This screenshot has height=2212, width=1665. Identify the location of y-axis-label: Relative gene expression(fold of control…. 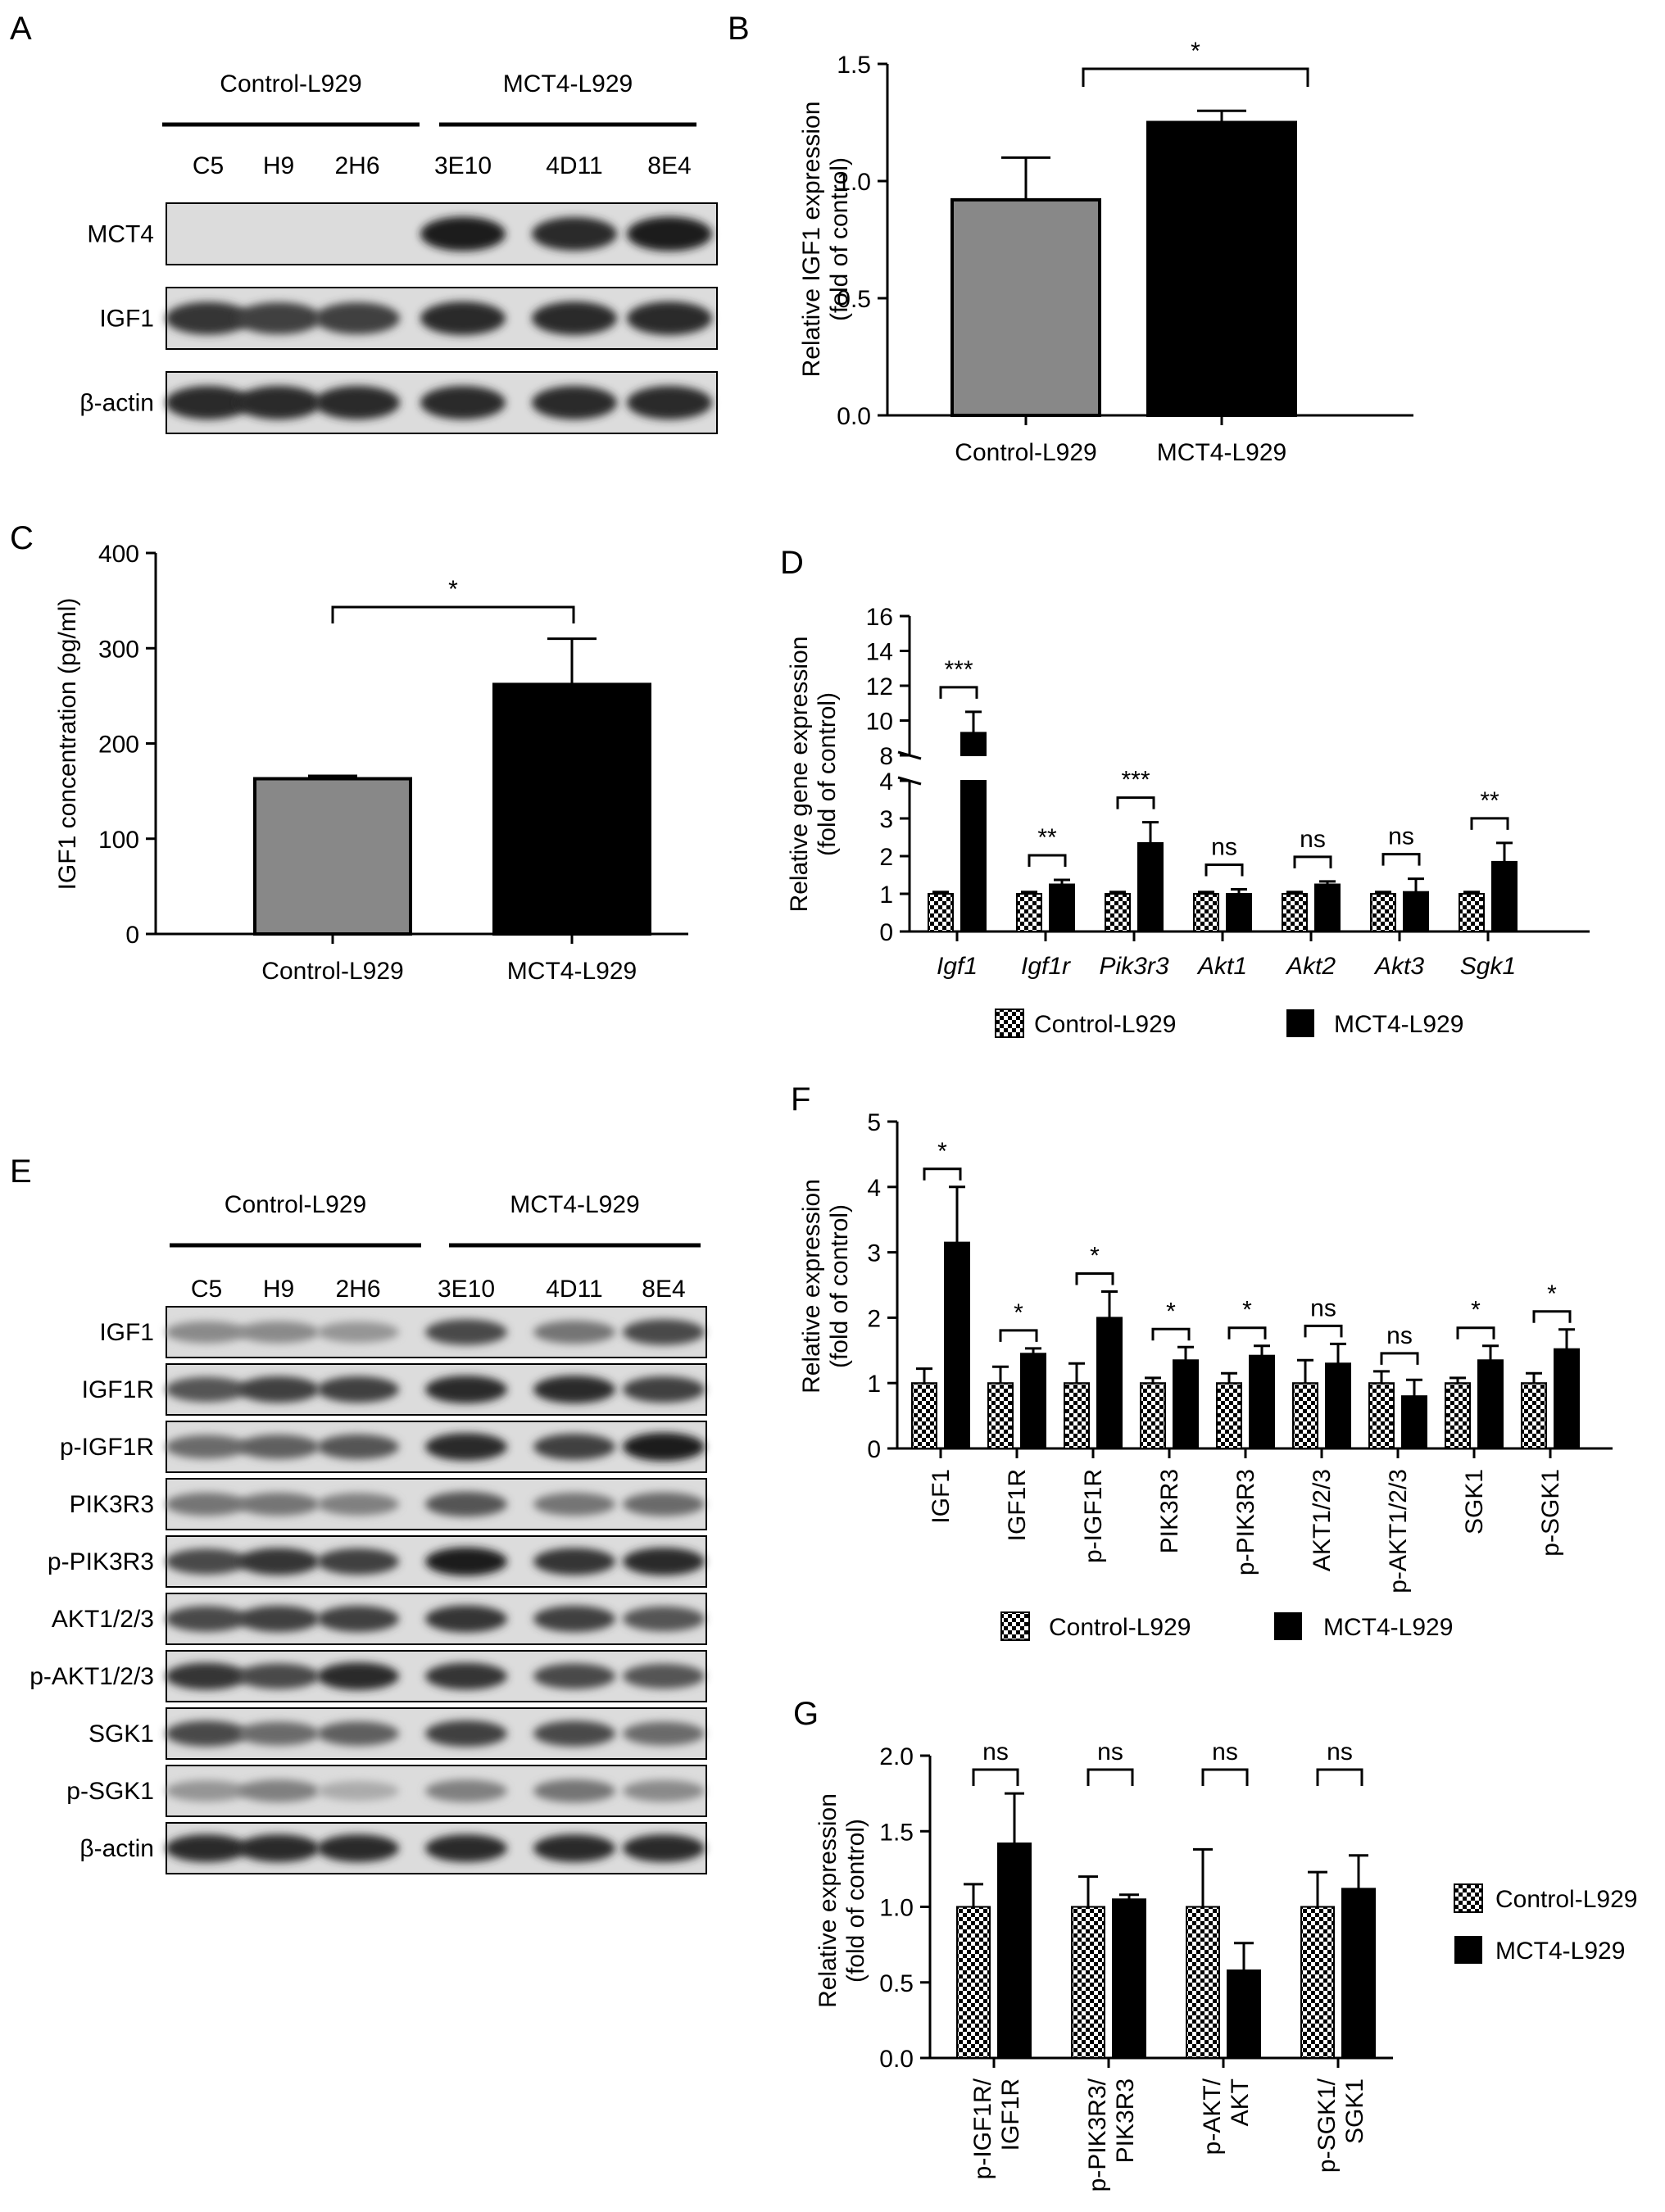
(813, 775).